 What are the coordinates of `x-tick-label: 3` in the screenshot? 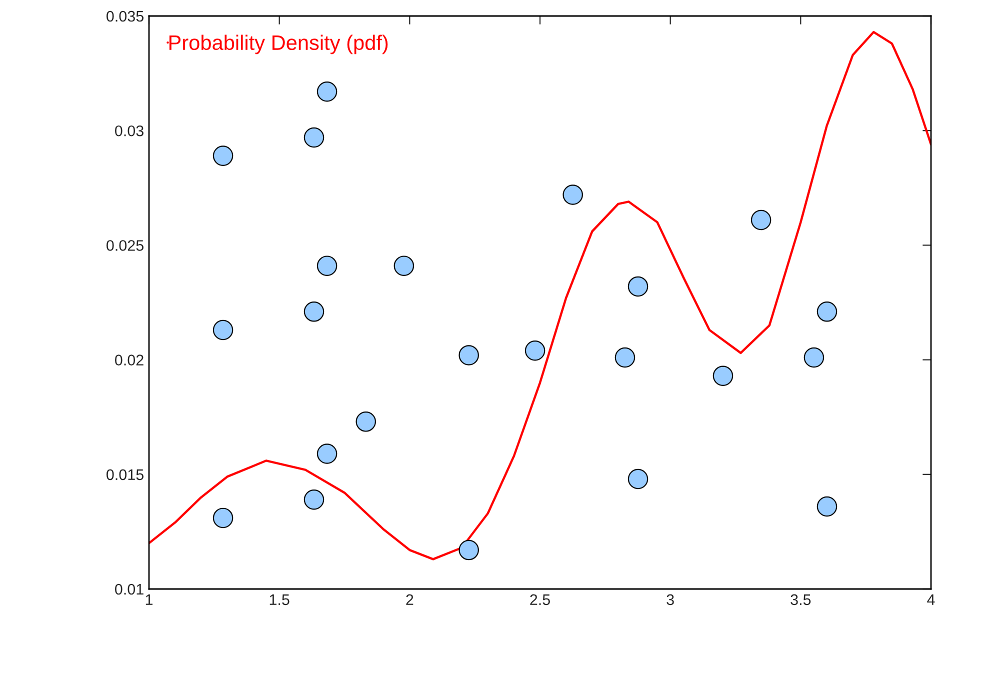 It's located at (670, 600).